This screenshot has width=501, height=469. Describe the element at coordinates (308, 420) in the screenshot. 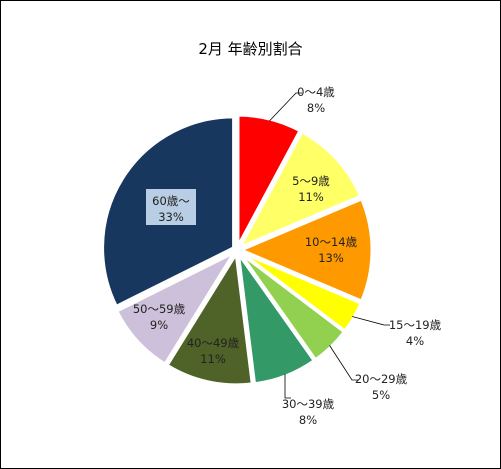

I see `slice-percent-label-5: 8%` at that location.